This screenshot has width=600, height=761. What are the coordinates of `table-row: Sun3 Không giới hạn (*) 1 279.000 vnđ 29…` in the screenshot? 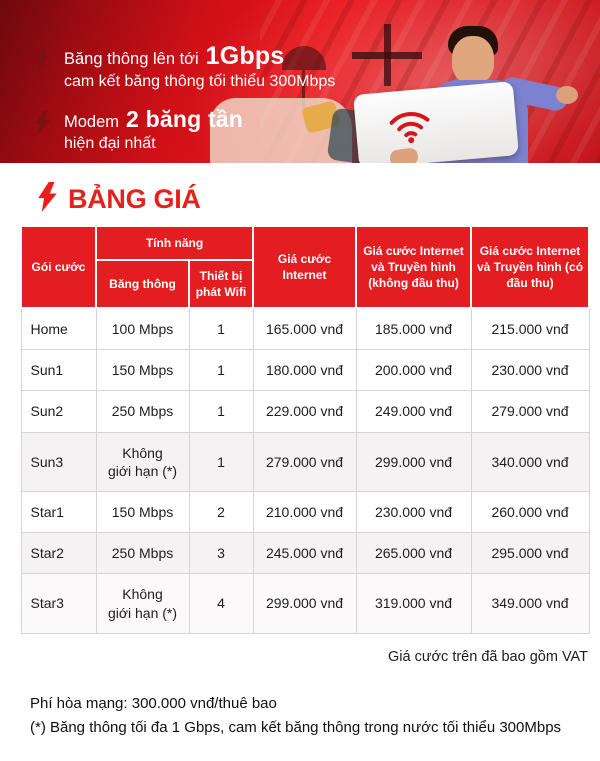 It's located at (305, 461).